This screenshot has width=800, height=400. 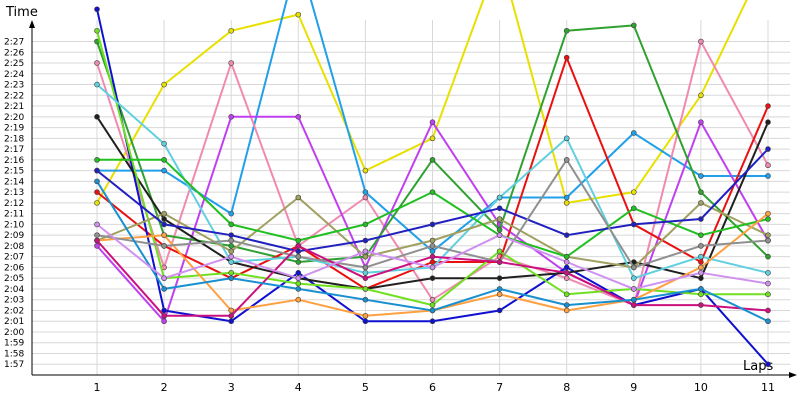 I want to click on y-tick-label: 2:17, so click(x=14, y=150).